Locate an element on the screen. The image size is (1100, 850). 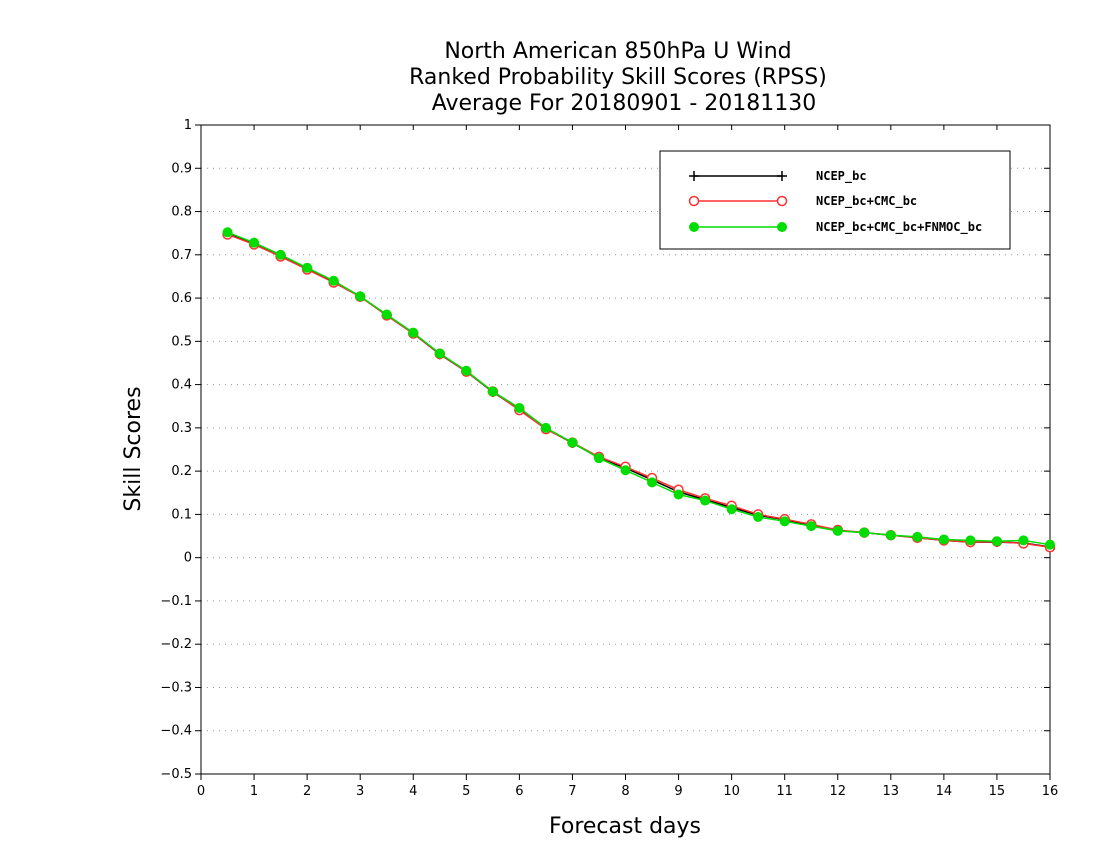
y-tick-label: −0.4 is located at coordinates (176, 731).